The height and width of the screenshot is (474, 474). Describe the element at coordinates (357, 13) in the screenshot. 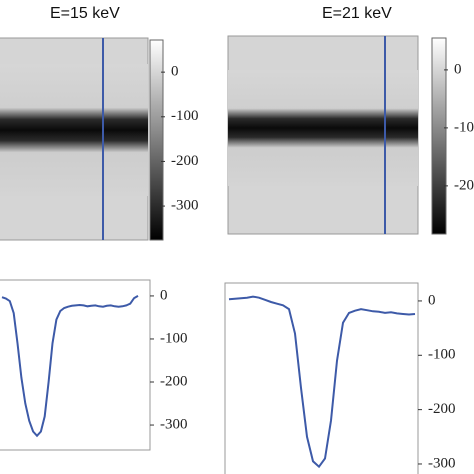

I see `panel-title: E=21 keV` at that location.